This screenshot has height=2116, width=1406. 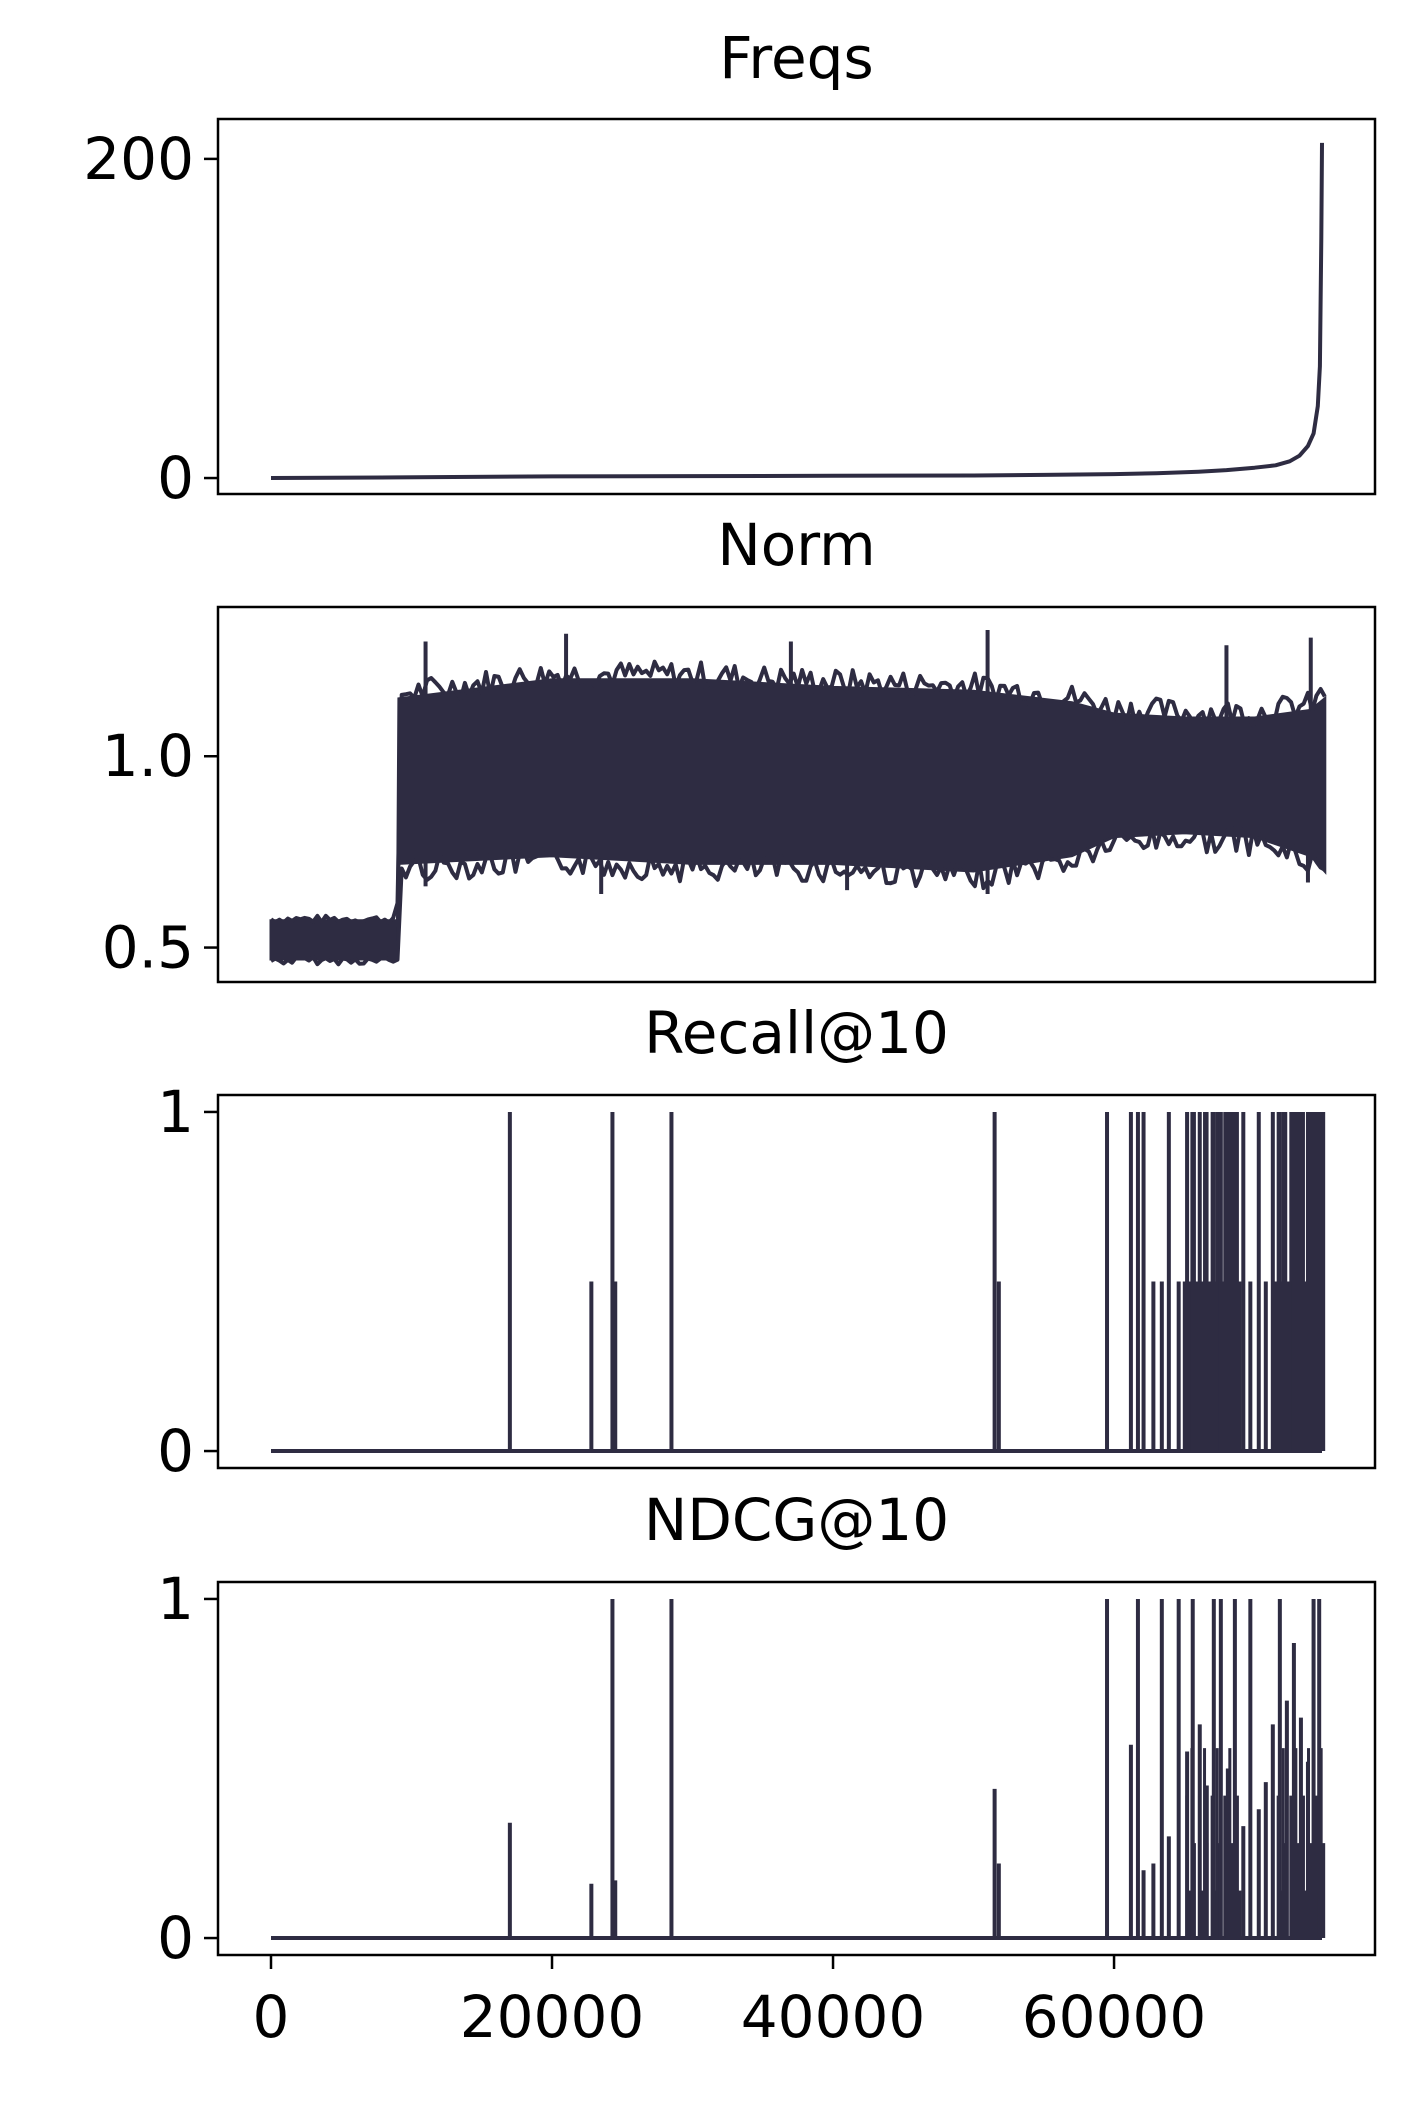 I want to click on panel-title: Norm, so click(x=796, y=545).